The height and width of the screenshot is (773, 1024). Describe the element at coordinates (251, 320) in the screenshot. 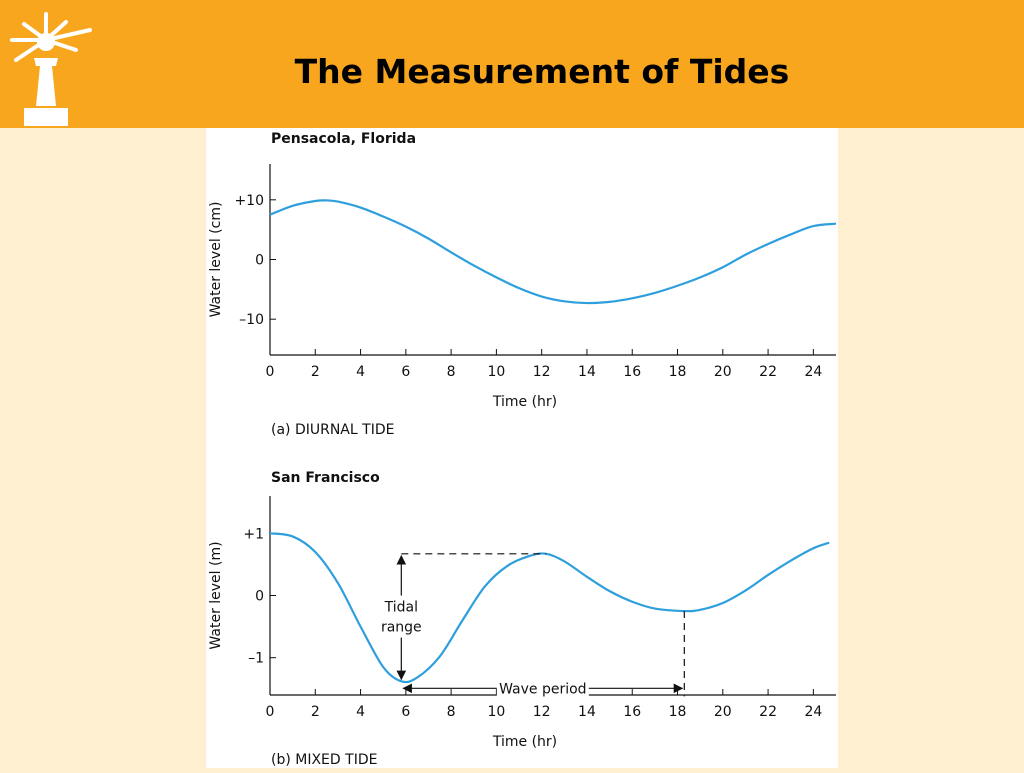

I see `y-tick-label: –10` at that location.